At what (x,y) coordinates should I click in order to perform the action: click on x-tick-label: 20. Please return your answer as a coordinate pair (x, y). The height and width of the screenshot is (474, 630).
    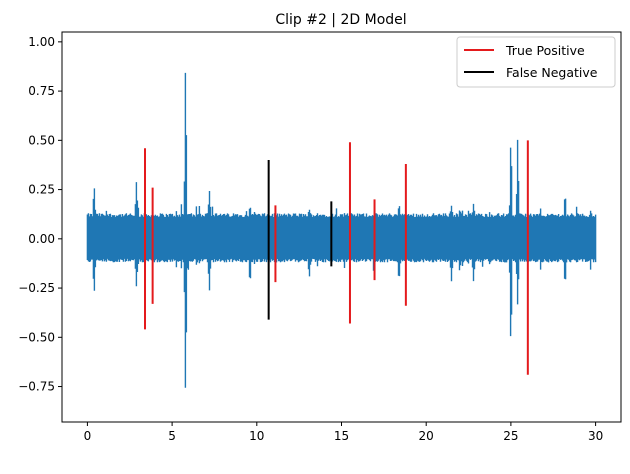
    Looking at the image, I should click on (426, 436).